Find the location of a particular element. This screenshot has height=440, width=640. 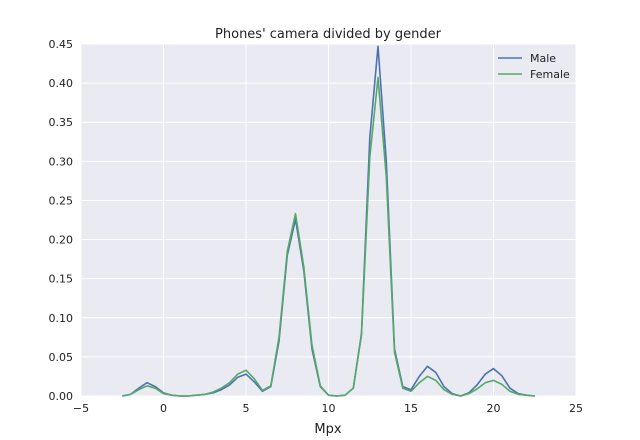

y-axis-ticks: 0.00 0.05 0.10 0.15 0.20 0.25 0.30 0.35 0.40 0.45 is located at coordinates (61, 220).